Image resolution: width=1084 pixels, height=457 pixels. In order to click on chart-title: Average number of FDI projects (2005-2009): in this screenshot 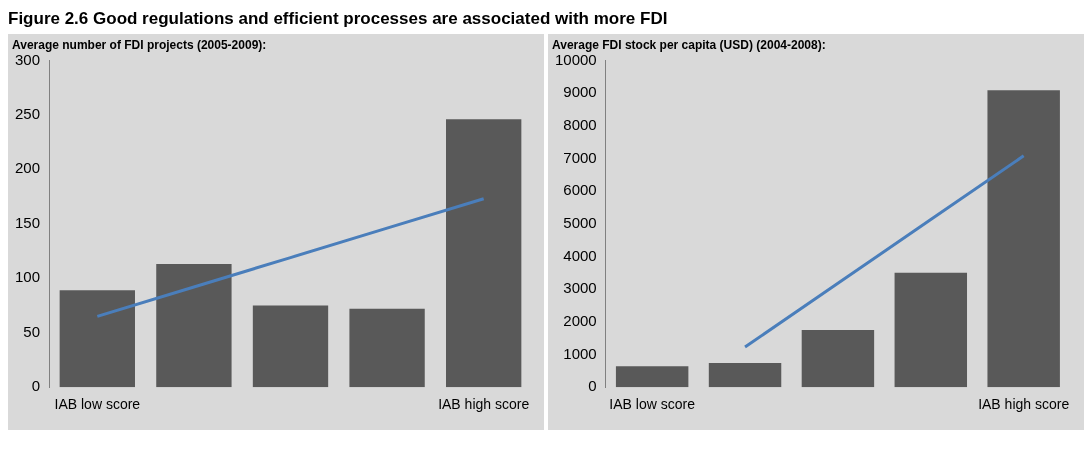, I will do `click(139, 44)`.